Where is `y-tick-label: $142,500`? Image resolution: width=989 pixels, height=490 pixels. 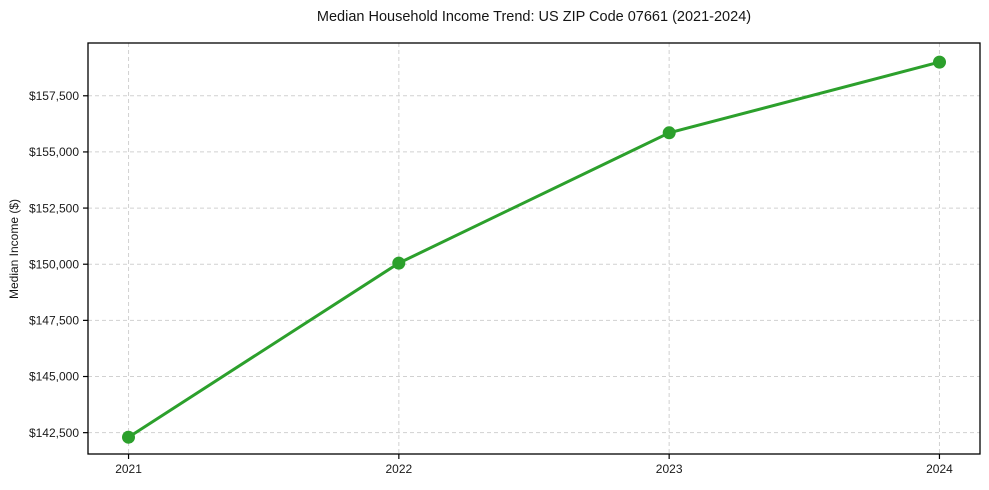
y-tick-label: $142,500 is located at coordinates (54, 433).